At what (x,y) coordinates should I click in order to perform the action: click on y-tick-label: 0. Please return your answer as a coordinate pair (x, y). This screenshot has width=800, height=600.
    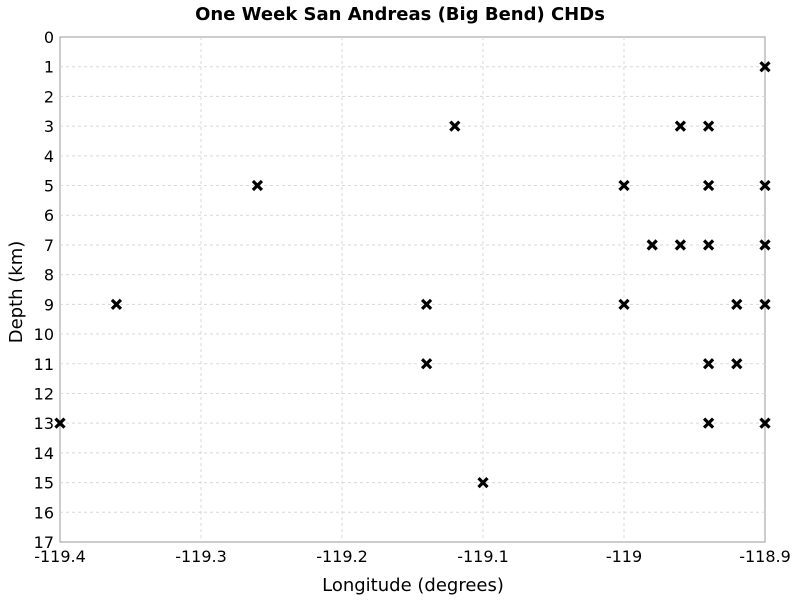
    Looking at the image, I should click on (49, 37).